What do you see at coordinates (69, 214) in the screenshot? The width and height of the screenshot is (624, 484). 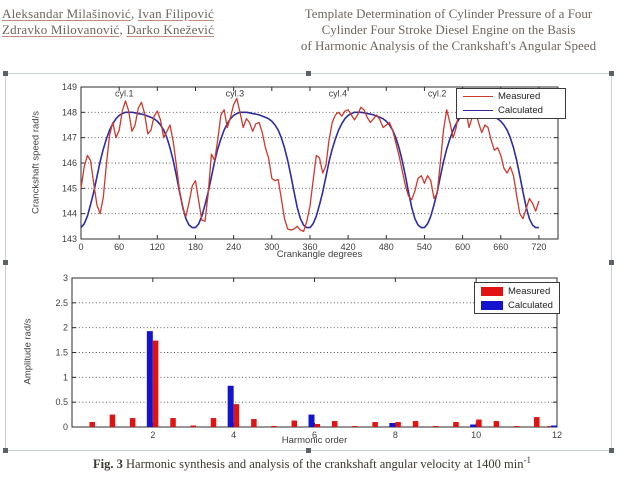 I see `y-tick-label: 144` at bounding box center [69, 214].